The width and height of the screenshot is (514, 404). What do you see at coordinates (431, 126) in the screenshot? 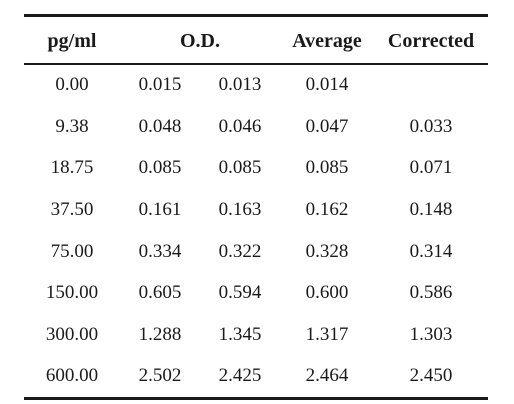
I see `cell-corrected: 0.033` at bounding box center [431, 126].